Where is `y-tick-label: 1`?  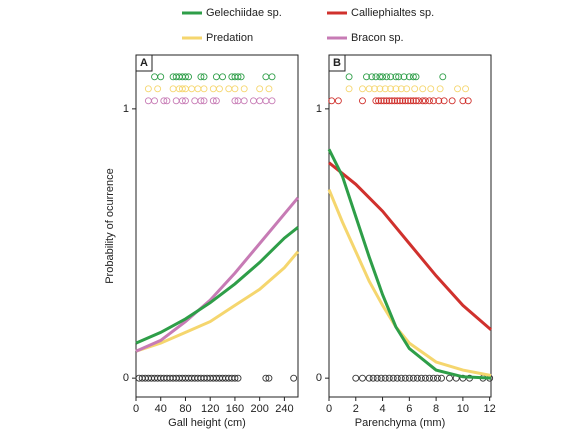 y-tick-label: 1 is located at coordinates (319, 109).